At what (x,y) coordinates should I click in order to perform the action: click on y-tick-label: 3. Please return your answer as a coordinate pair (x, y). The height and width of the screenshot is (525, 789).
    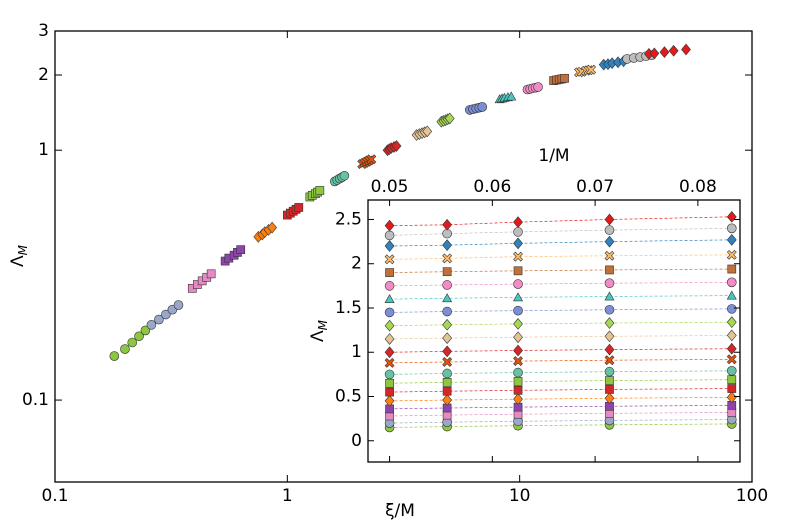
    Looking at the image, I should click on (43, 31).